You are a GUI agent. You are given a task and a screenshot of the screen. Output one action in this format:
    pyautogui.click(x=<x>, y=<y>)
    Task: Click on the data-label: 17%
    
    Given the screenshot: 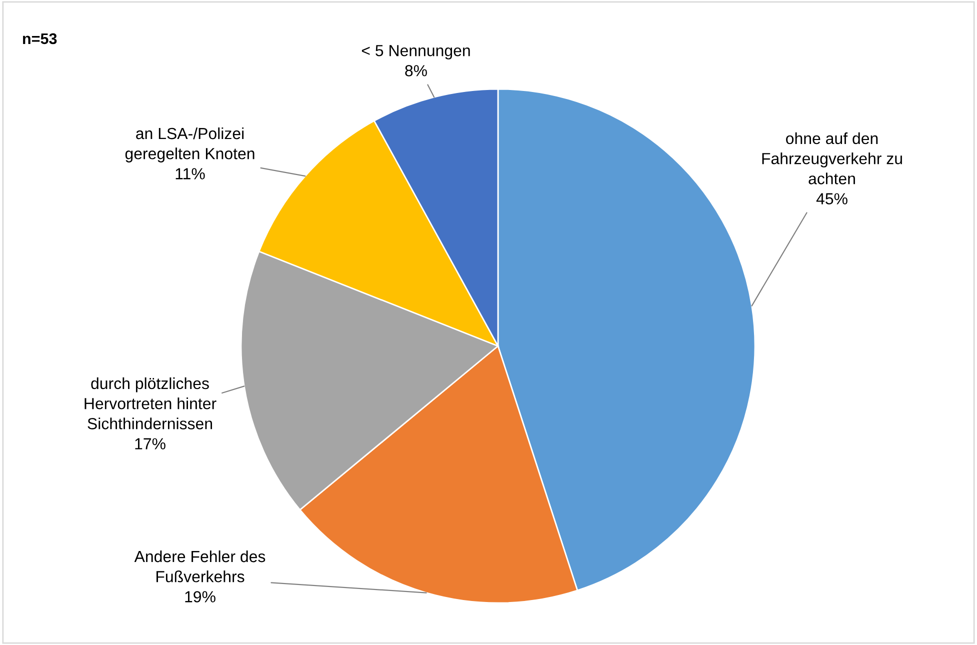 What is the action you would take?
    pyautogui.click(x=150, y=444)
    